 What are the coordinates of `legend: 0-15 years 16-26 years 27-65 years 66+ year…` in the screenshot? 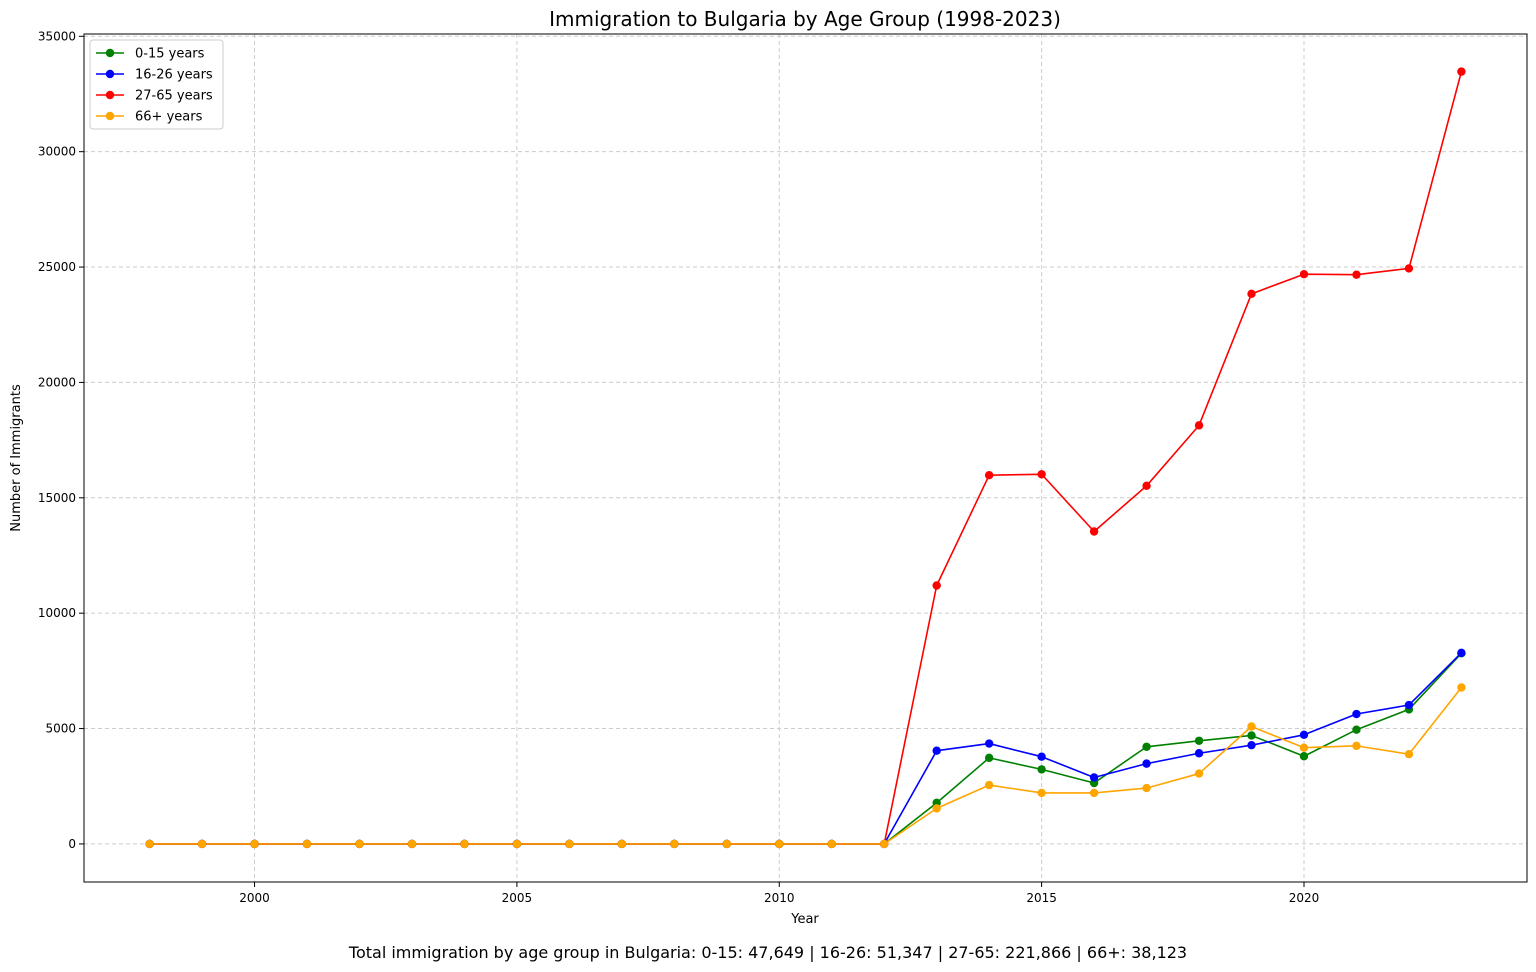 It's located at (156, 84).